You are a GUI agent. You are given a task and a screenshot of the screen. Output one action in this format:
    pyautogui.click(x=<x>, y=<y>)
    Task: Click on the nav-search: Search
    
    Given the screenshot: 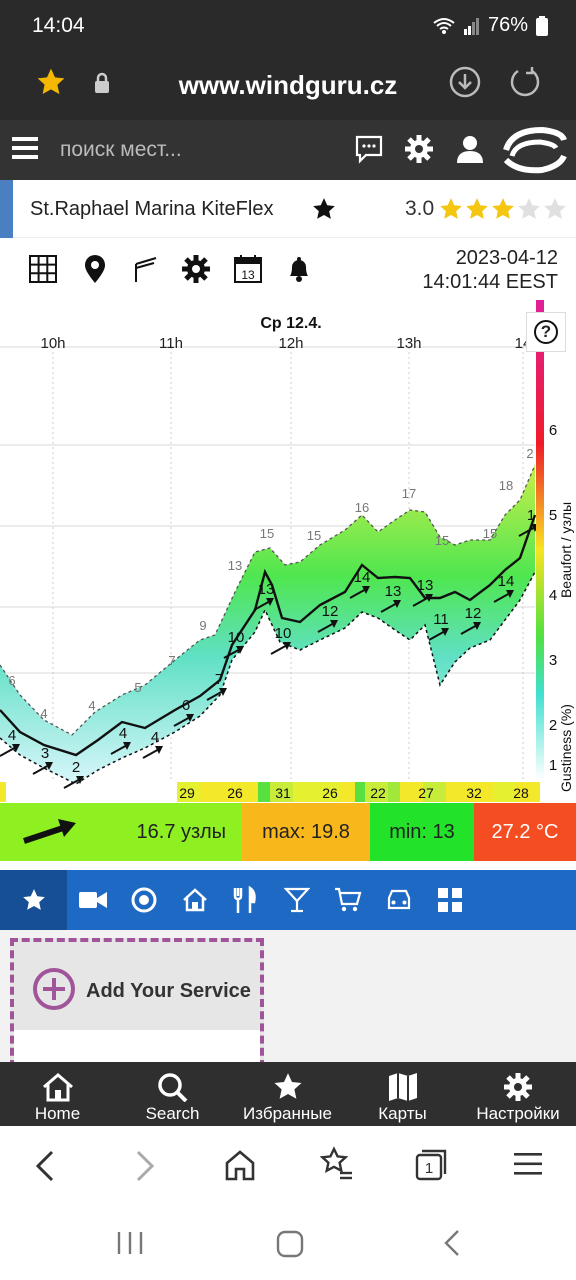 What is the action you would take?
    pyautogui.click(x=172, y=1094)
    